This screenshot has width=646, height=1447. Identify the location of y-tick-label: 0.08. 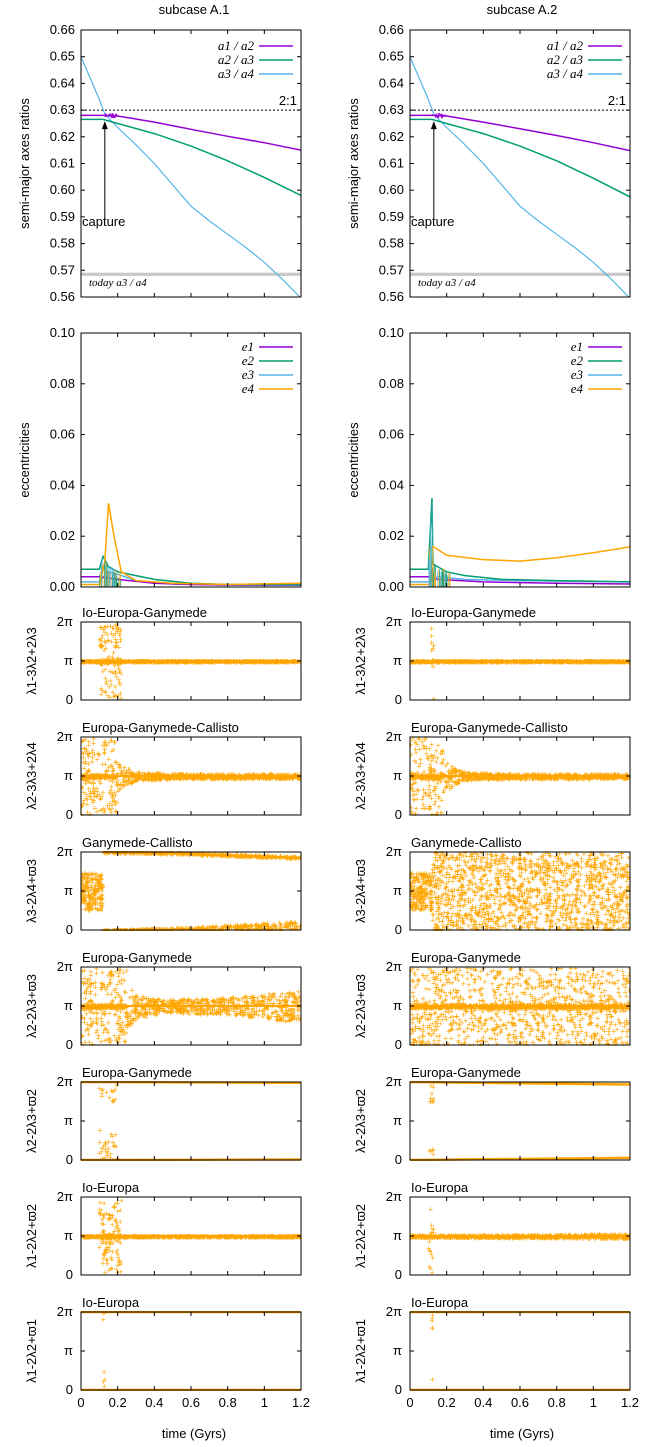
(391, 383).